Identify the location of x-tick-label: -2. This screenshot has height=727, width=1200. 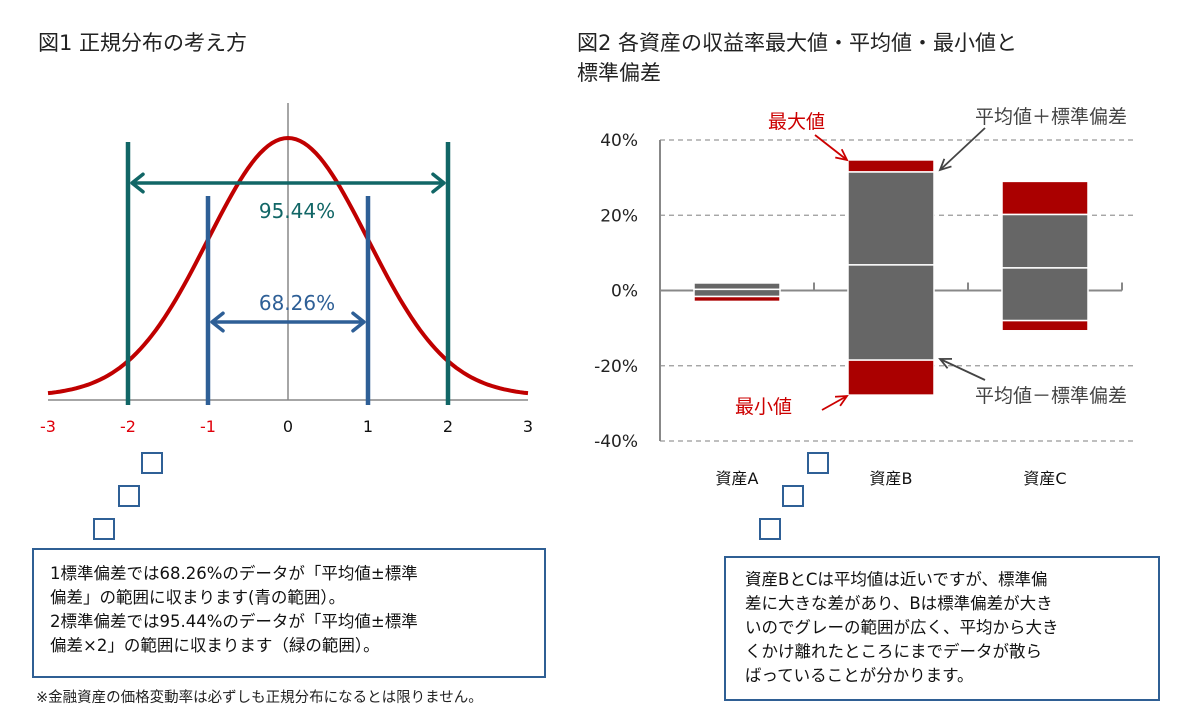
(128, 426).